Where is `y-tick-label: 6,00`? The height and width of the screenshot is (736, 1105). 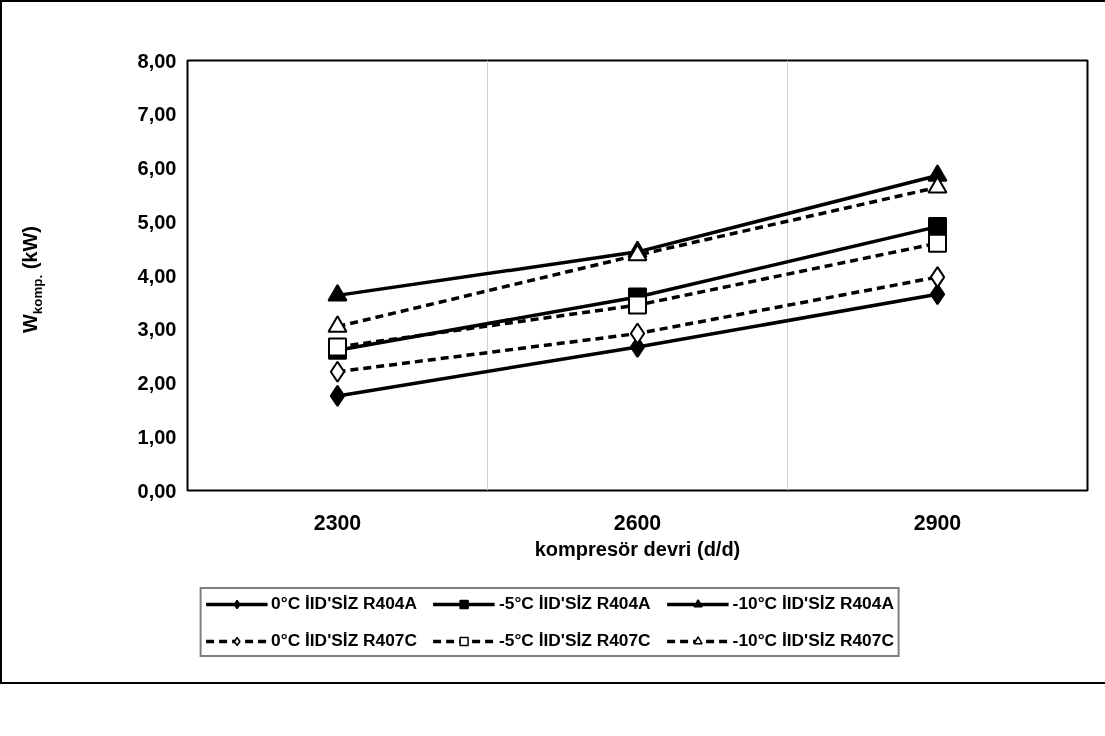
y-tick-label: 6,00 is located at coordinates (157, 168).